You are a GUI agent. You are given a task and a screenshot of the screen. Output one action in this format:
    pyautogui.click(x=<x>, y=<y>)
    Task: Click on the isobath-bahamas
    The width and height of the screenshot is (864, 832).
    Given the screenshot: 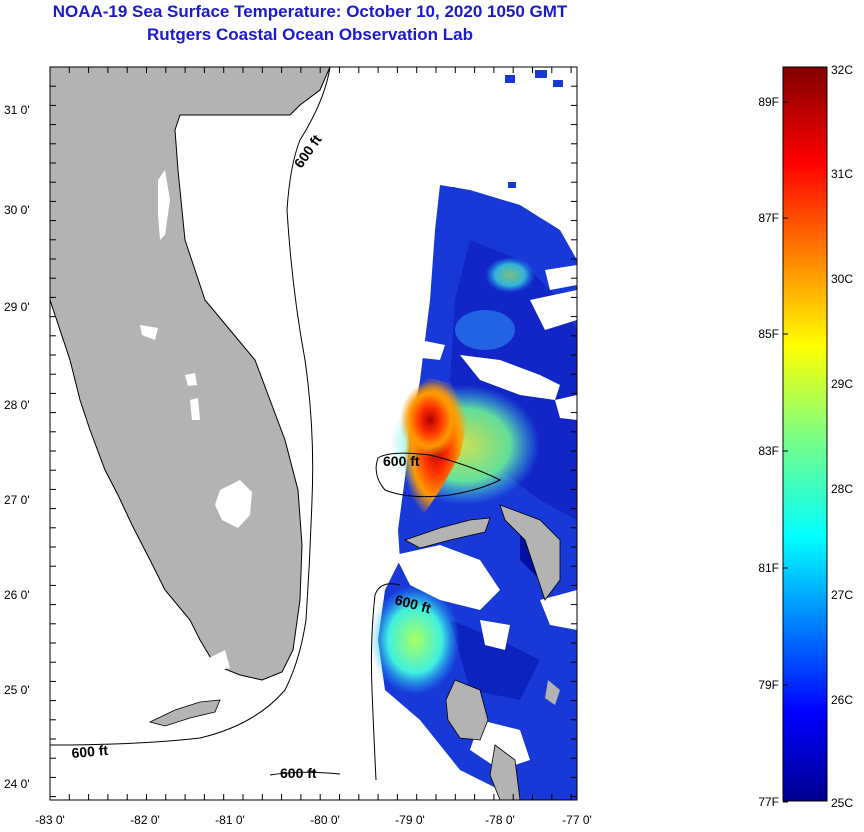 What is the action you would take?
    pyautogui.click(x=438, y=475)
    